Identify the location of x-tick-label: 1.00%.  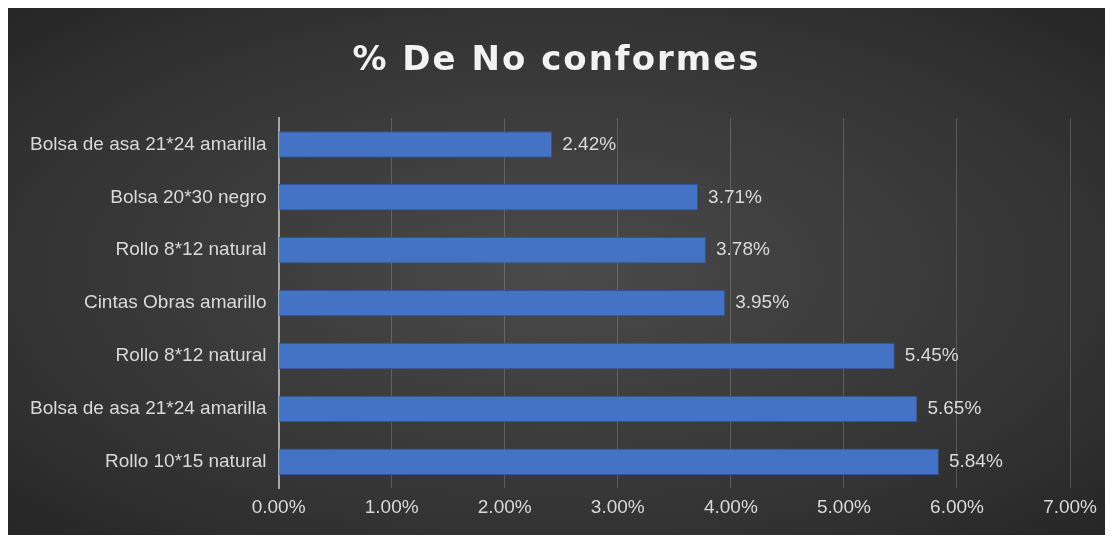
(391, 506).